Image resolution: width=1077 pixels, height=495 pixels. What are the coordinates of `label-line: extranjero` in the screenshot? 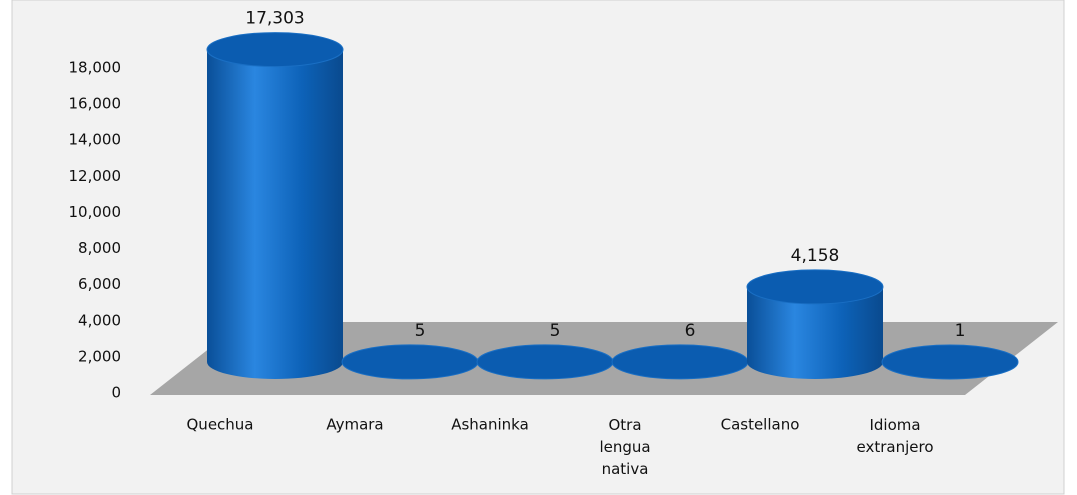 It's located at (895, 447).